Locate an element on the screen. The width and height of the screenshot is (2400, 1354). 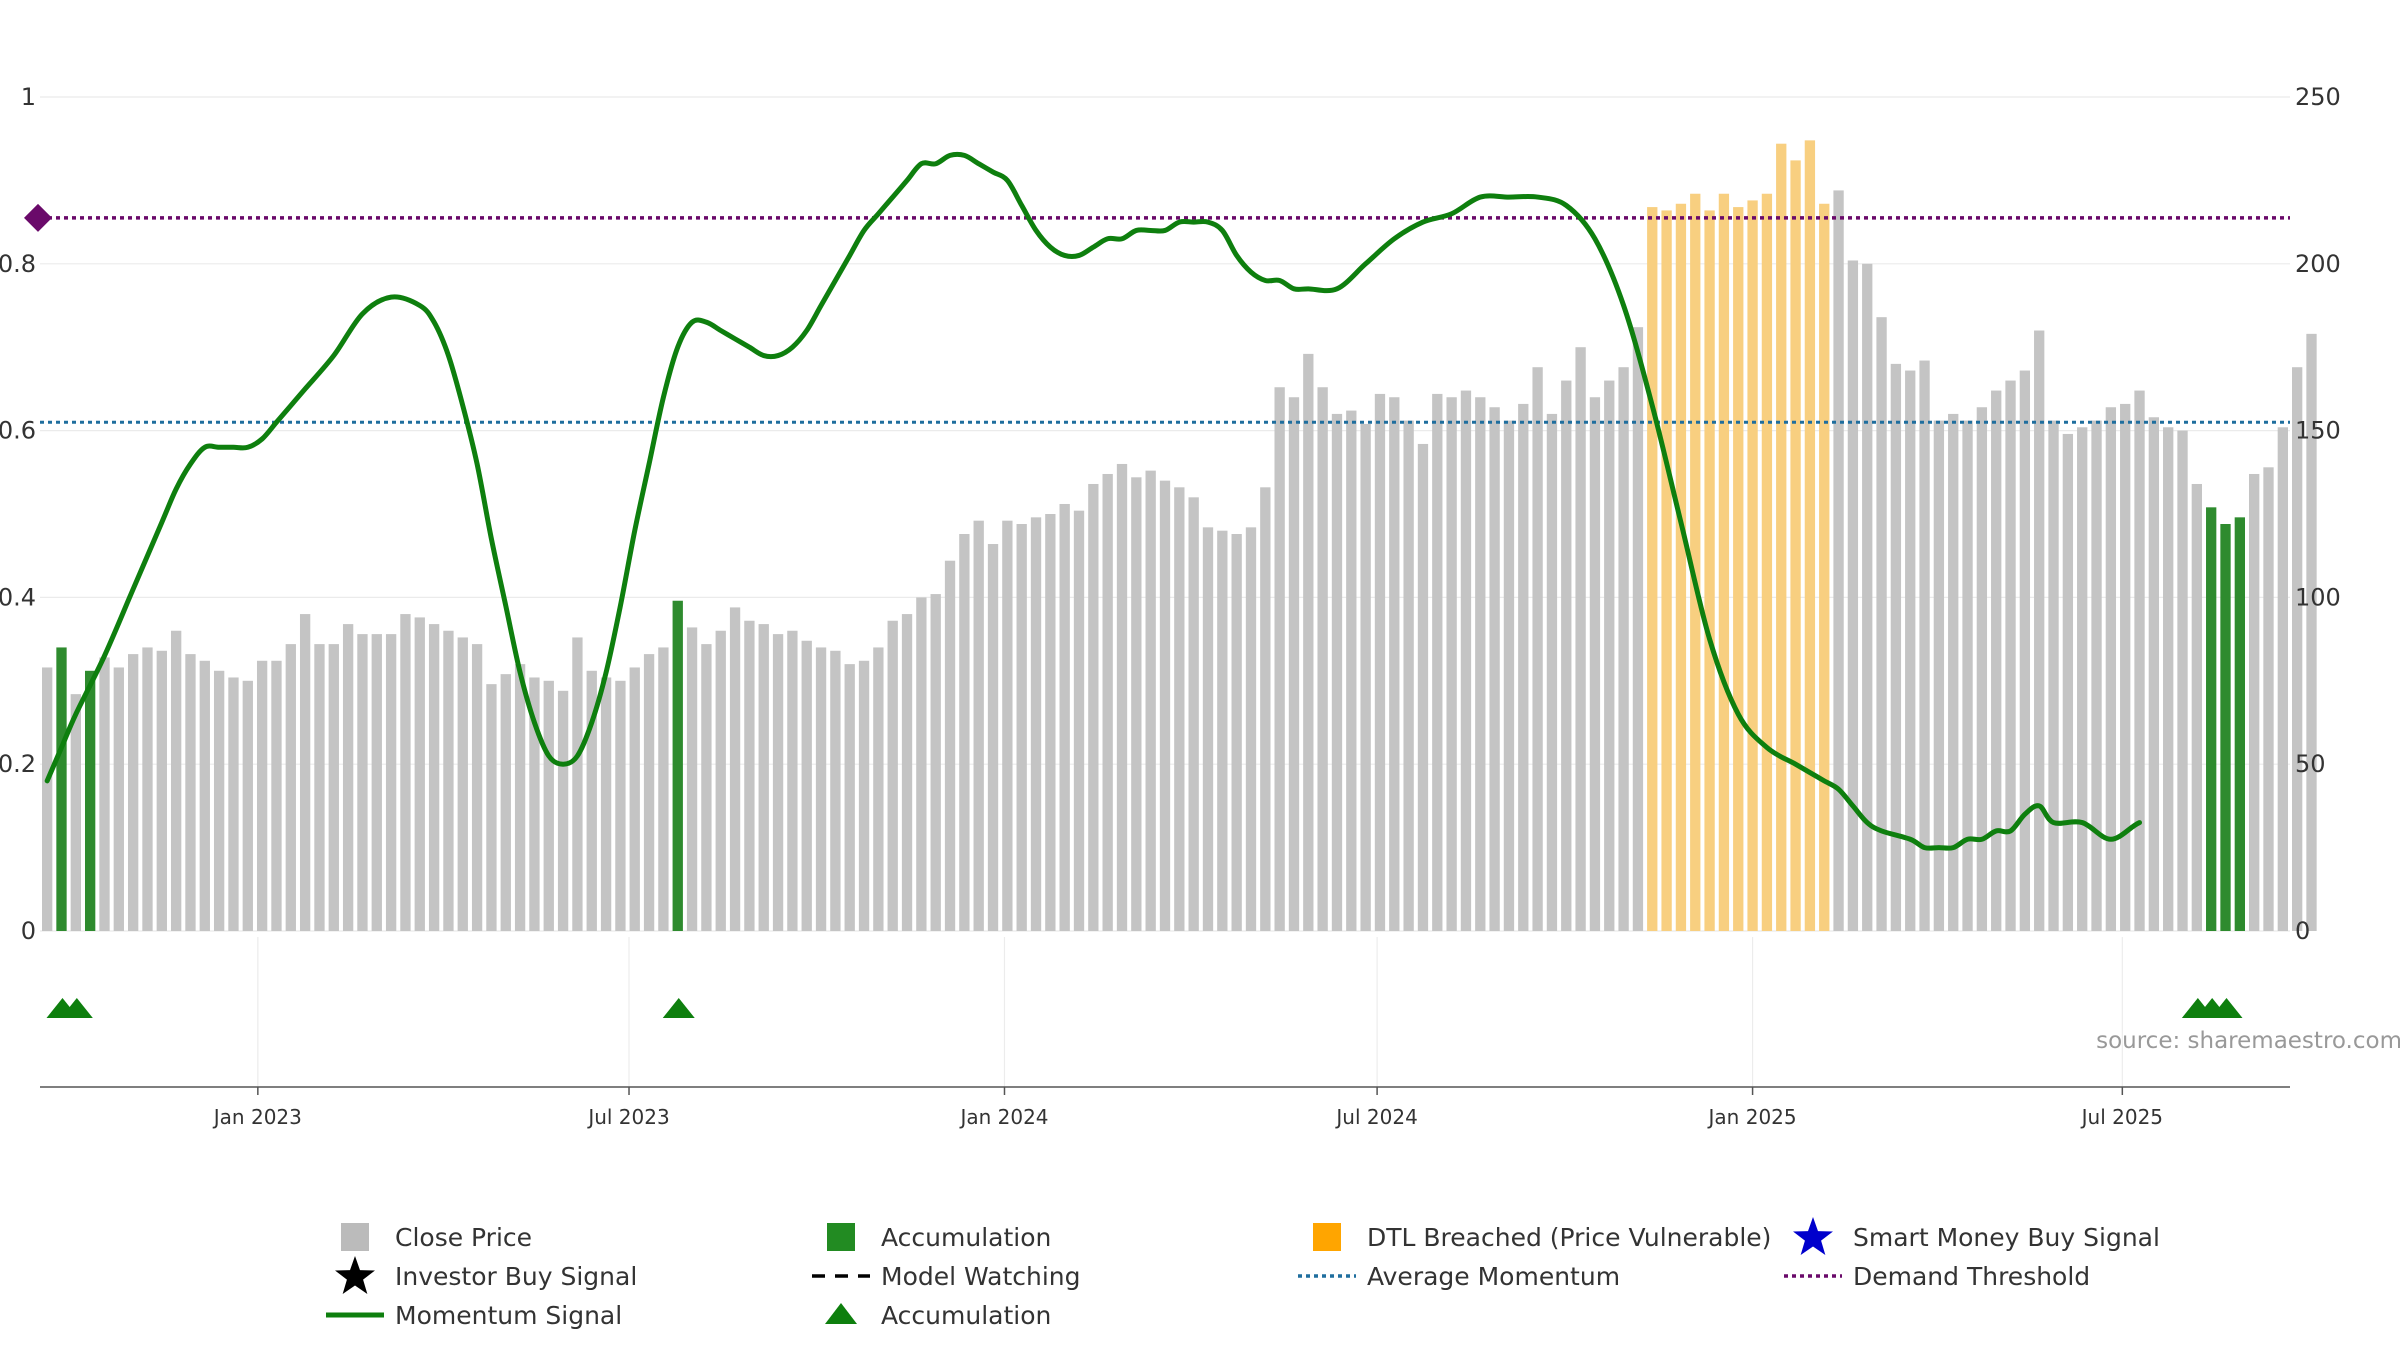
y-right-tick-label: 250 is located at coordinates (2318, 97).